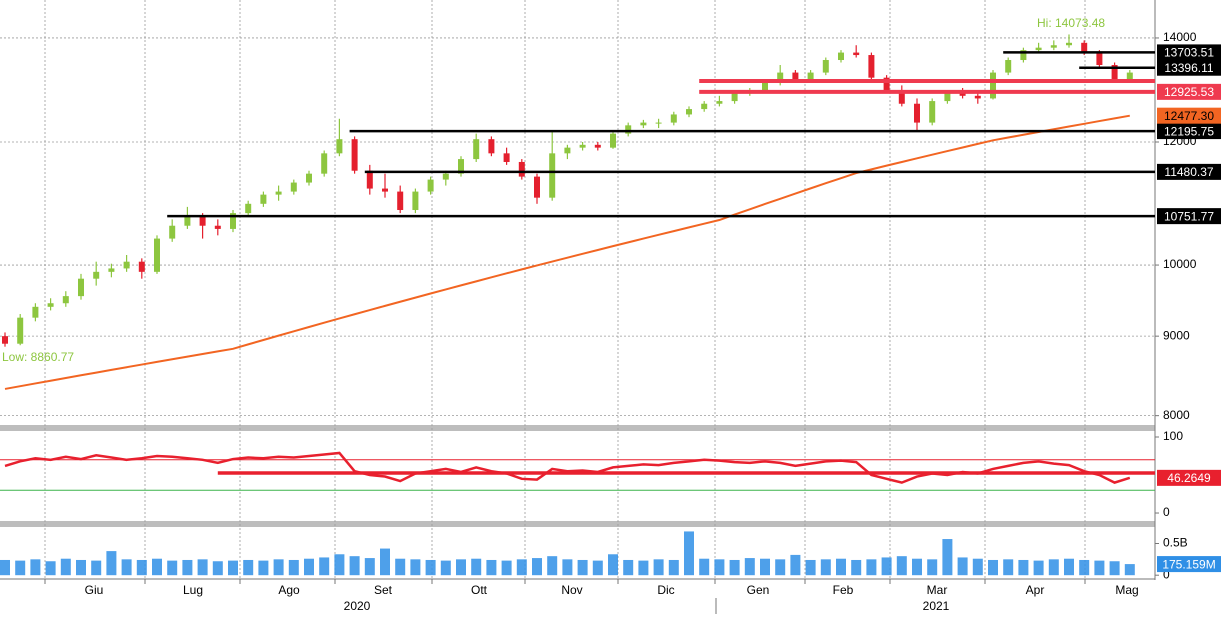  I want to click on ma-label: 12477.30, so click(1189, 116).